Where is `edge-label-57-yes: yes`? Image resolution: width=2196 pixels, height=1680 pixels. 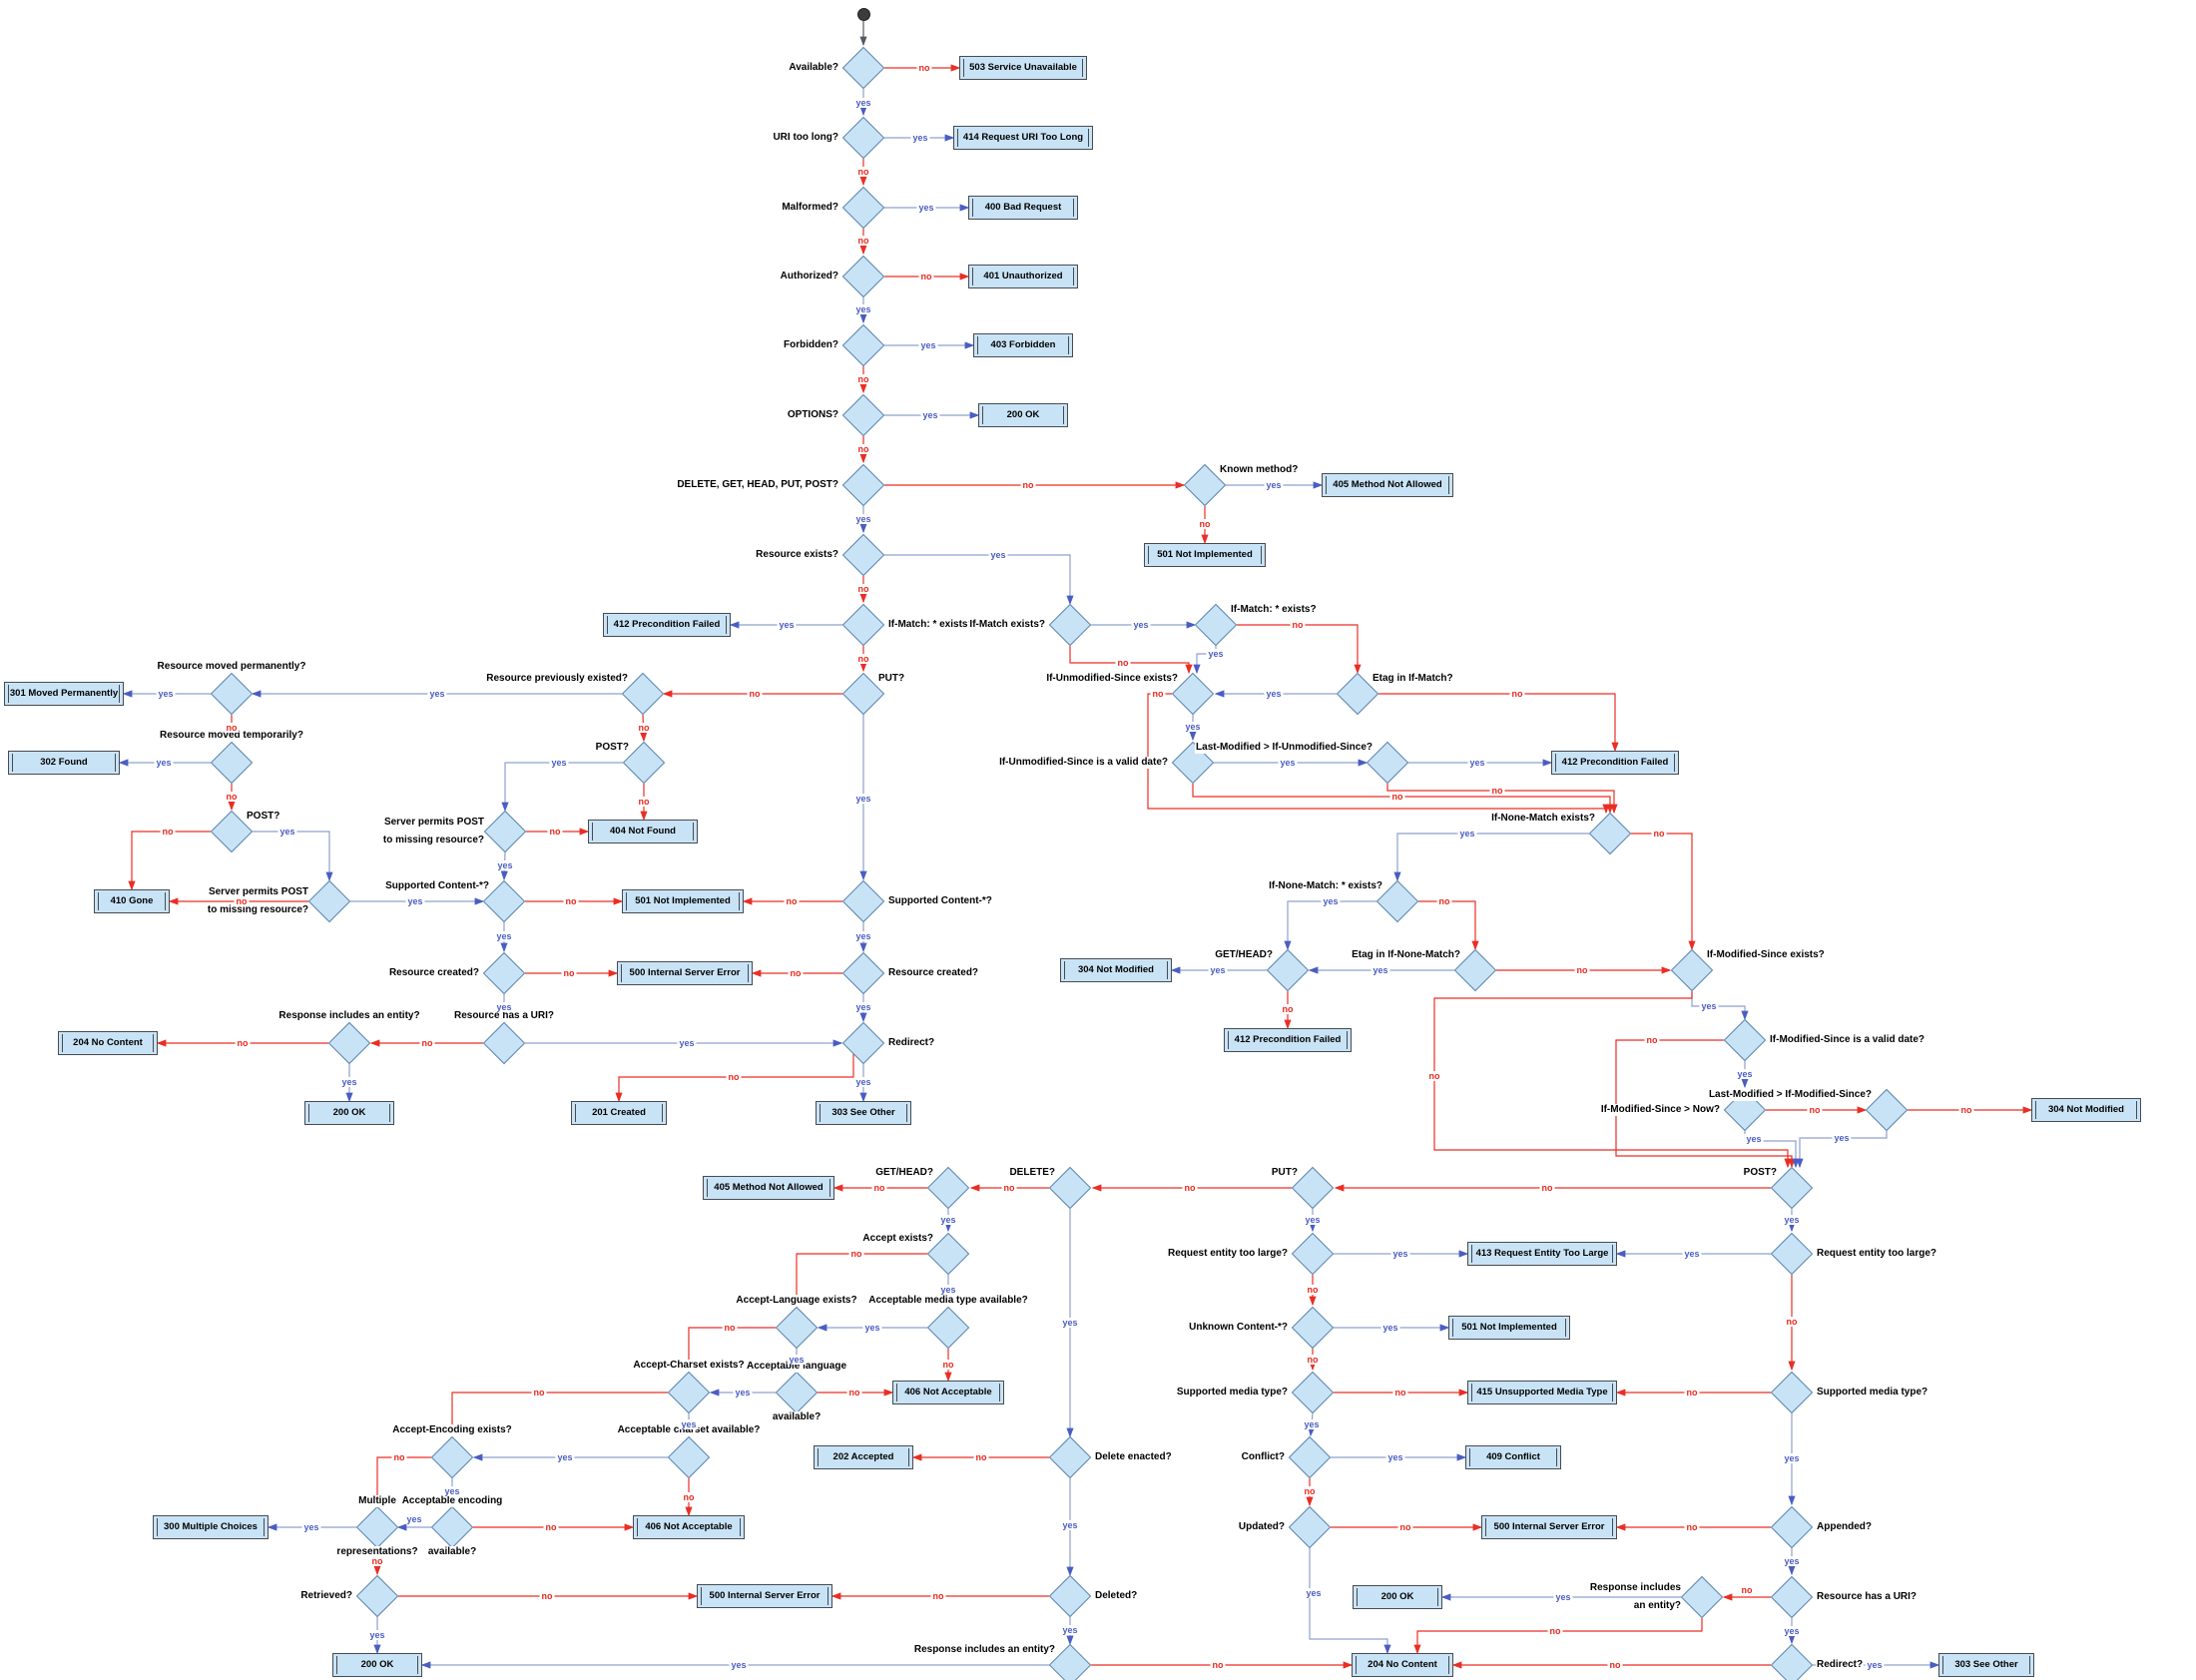 edge-label-57-yes: yes is located at coordinates (687, 1043).